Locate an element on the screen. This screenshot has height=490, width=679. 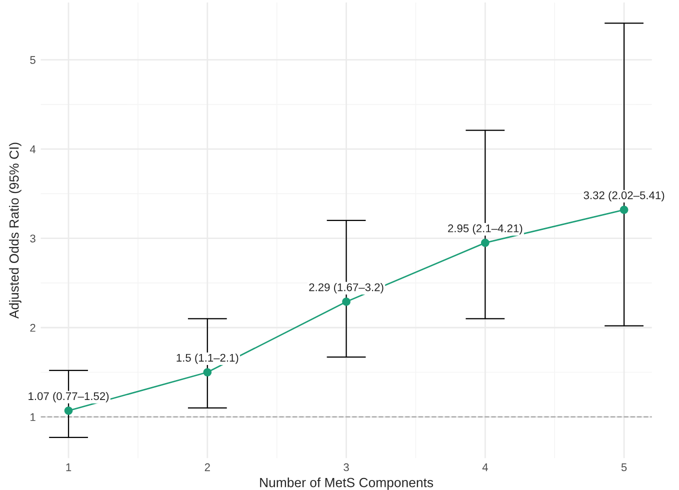
data-label: 2.95 (2.1–4.21) is located at coordinates (485, 229).